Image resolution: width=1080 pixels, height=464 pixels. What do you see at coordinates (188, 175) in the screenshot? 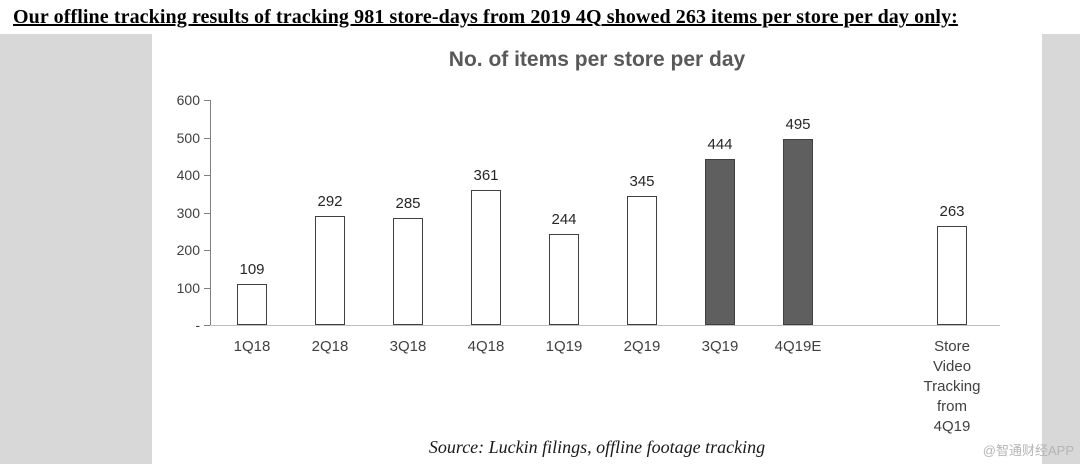
I see `y-axis-tick-label: 400` at bounding box center [188, 175].